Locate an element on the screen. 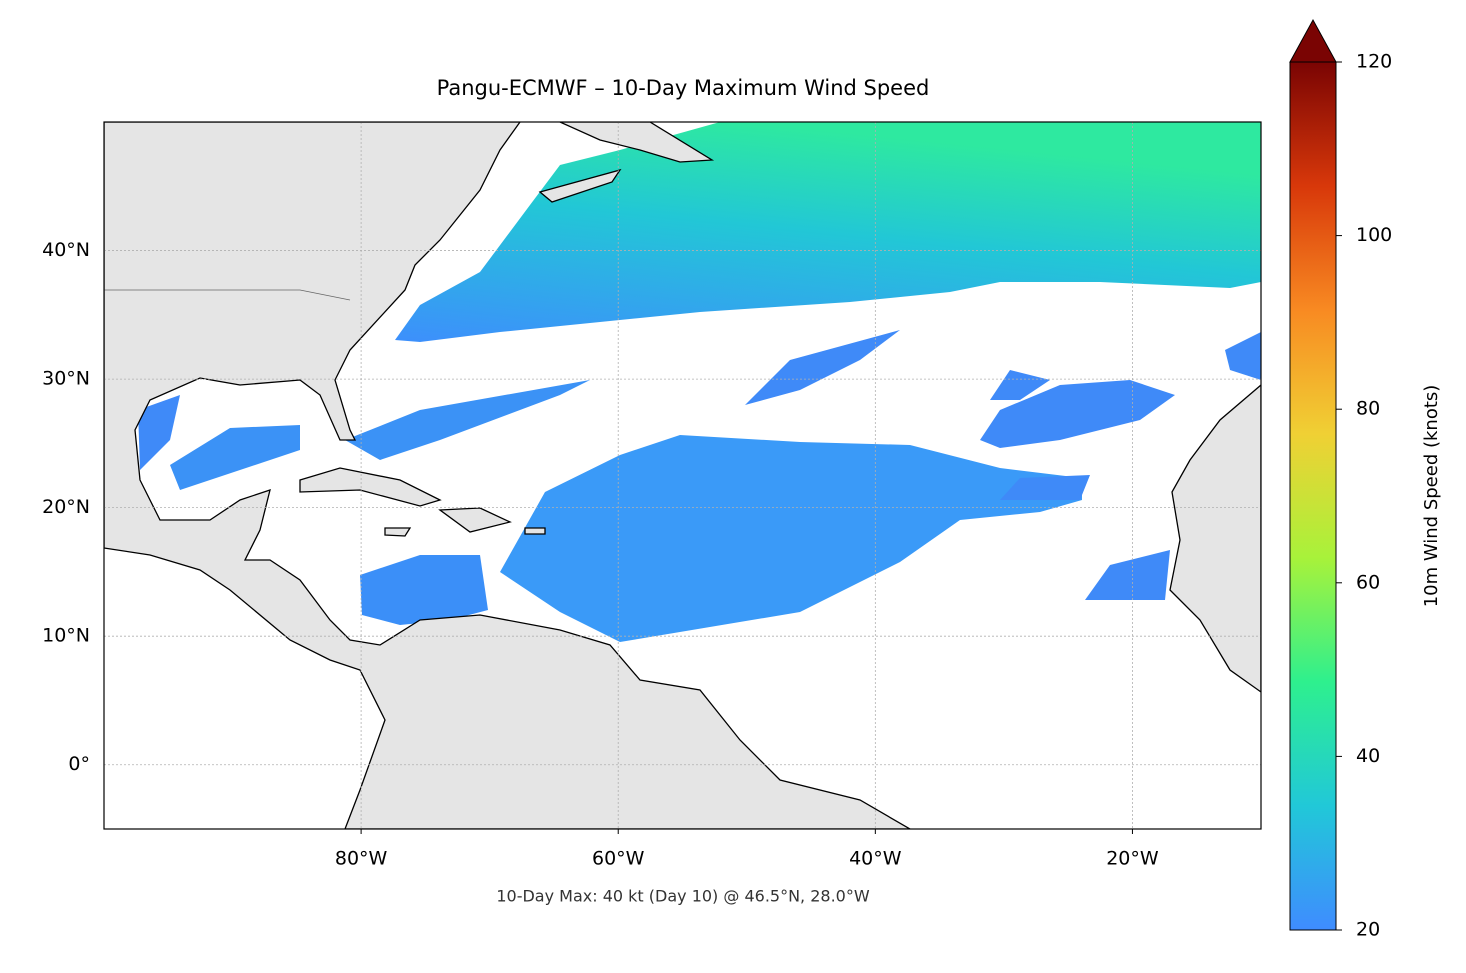 This screenshot has height=973, width=1466. colorbar-tick-label: 20 is located at coordinates (1368, 930).